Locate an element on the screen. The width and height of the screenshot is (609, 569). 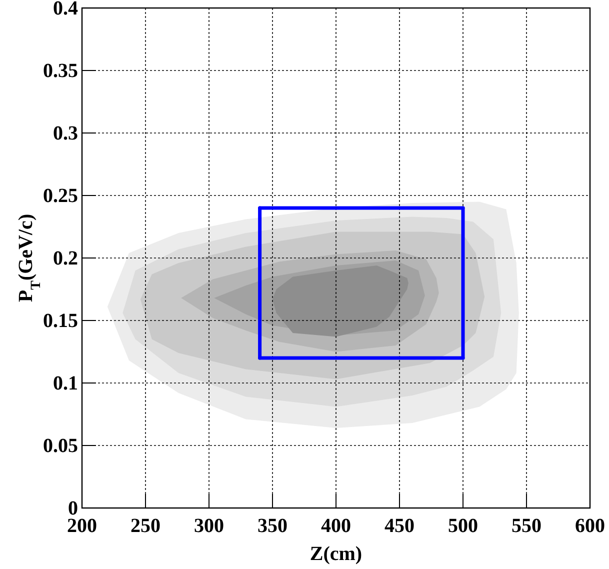
x-tick-label: 600 is located at coordinates (590, 526).